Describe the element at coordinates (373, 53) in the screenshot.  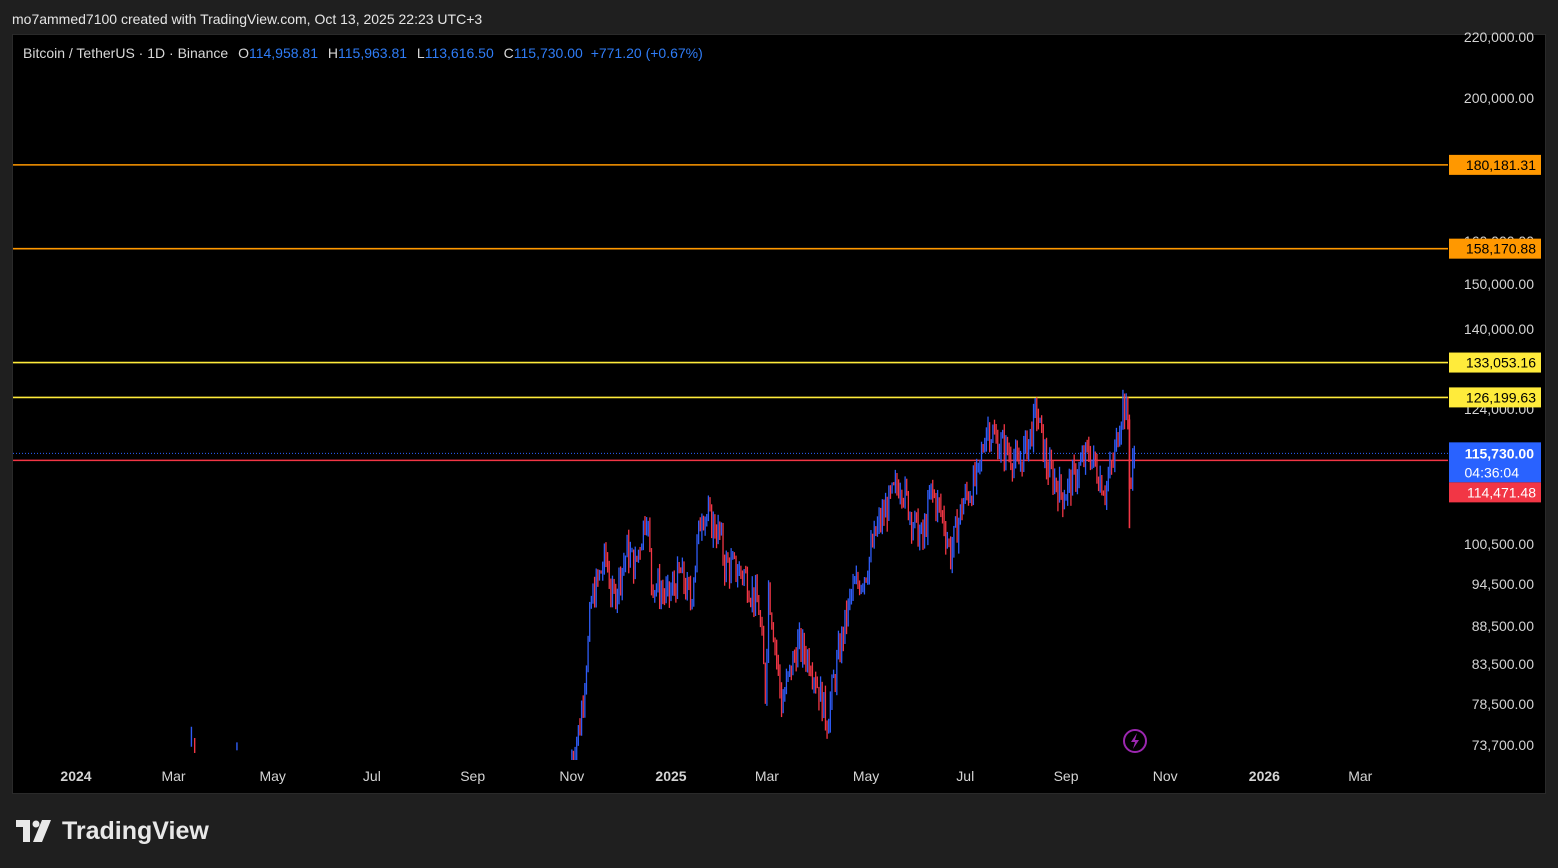
I see `high-value: 115,963.81` at that location.